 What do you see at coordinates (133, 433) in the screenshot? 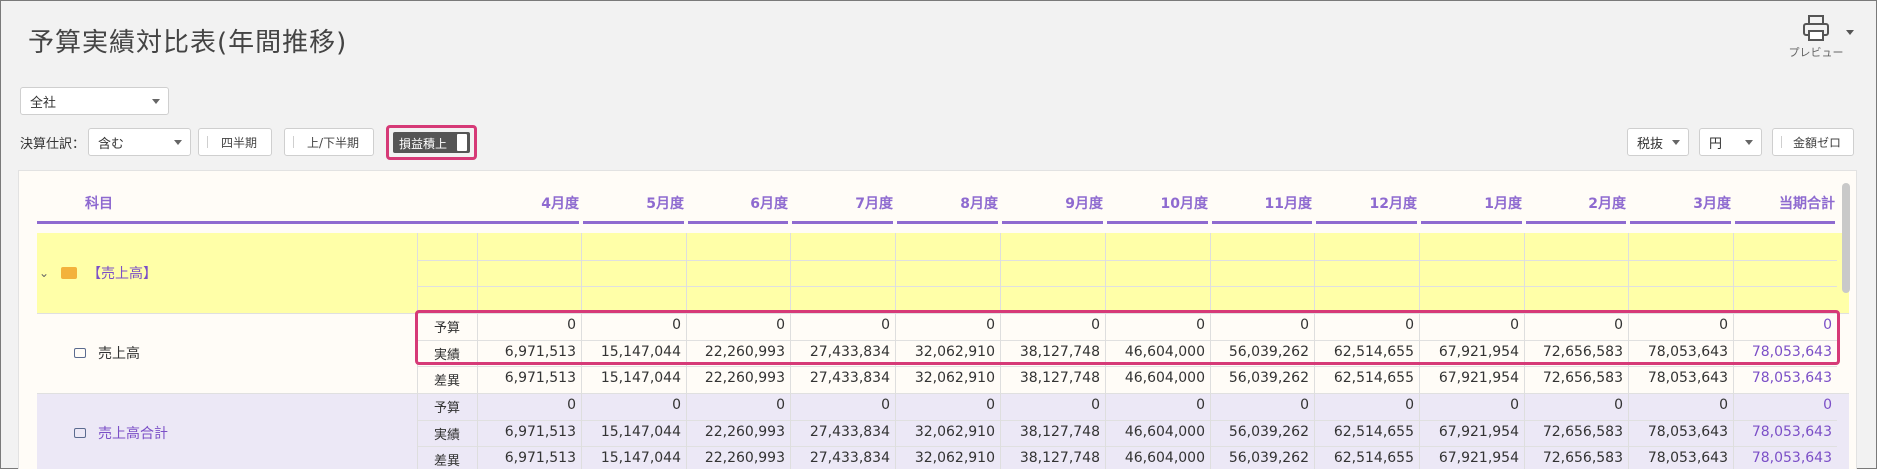
I see `account-name: 売上高合計` at bounding box center [133, 433].